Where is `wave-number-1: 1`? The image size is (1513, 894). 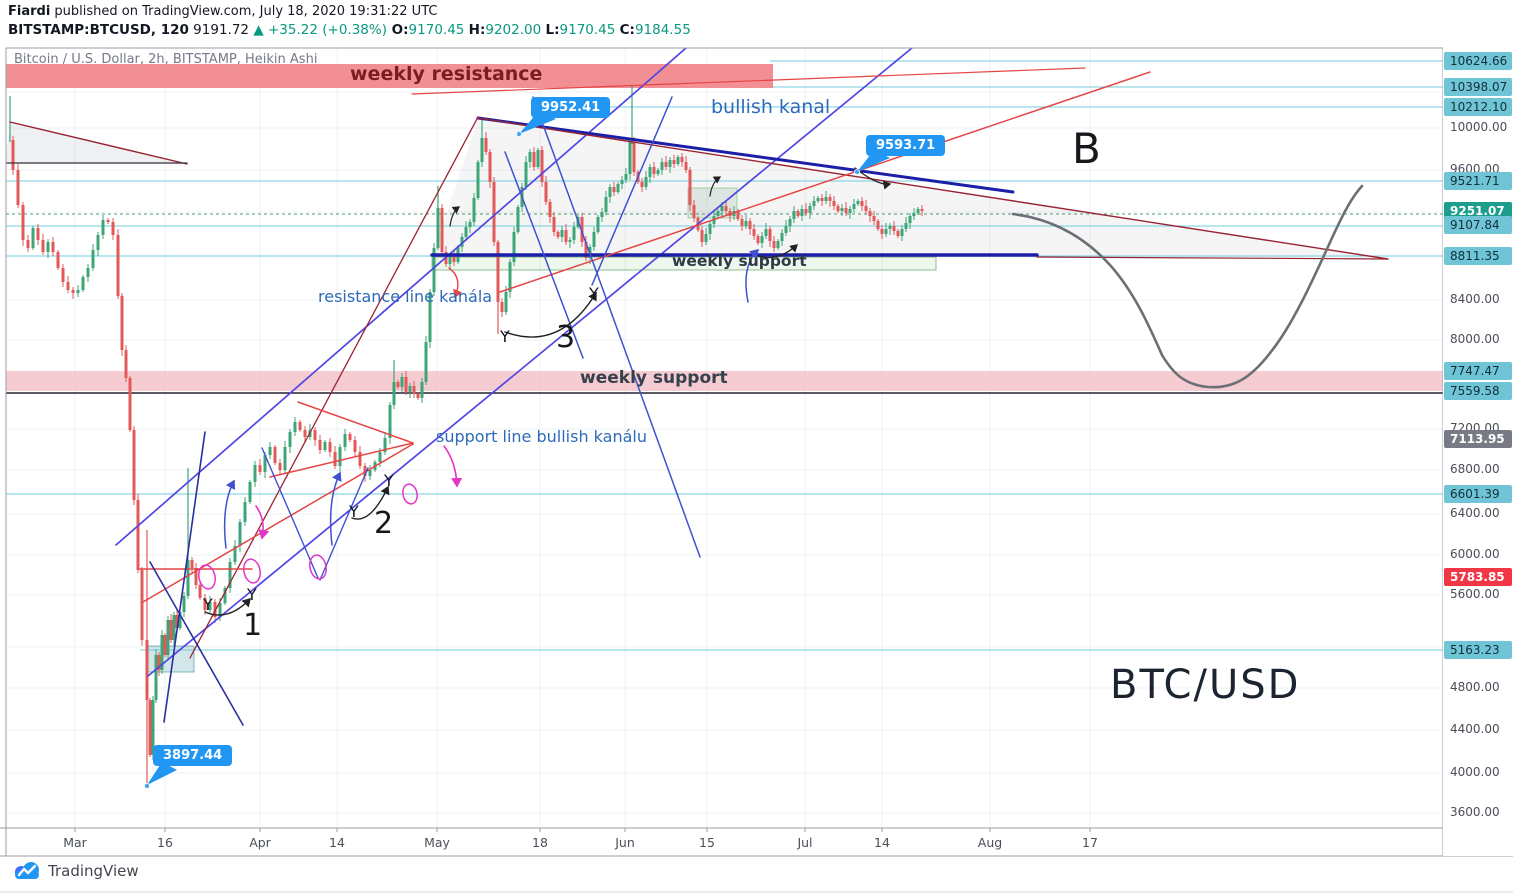 wave-number-1: 1 is located at coordinates (253, 625).